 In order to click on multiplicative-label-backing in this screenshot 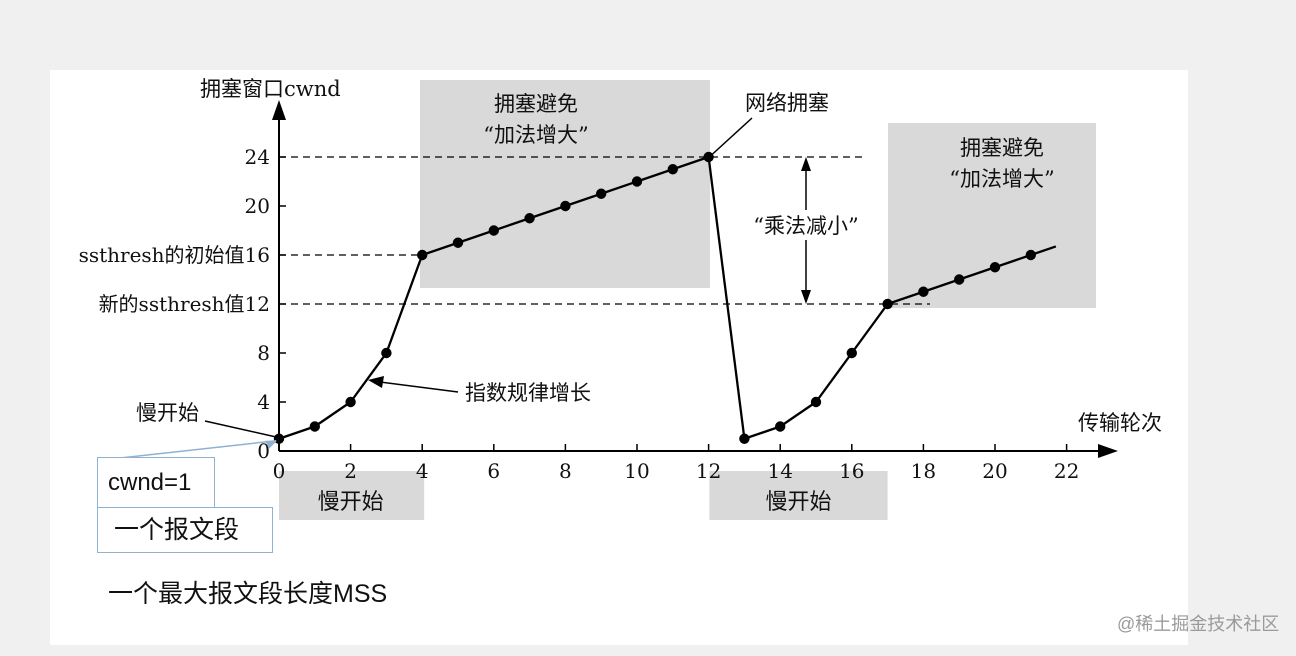, I will do `click(808, 225)`.